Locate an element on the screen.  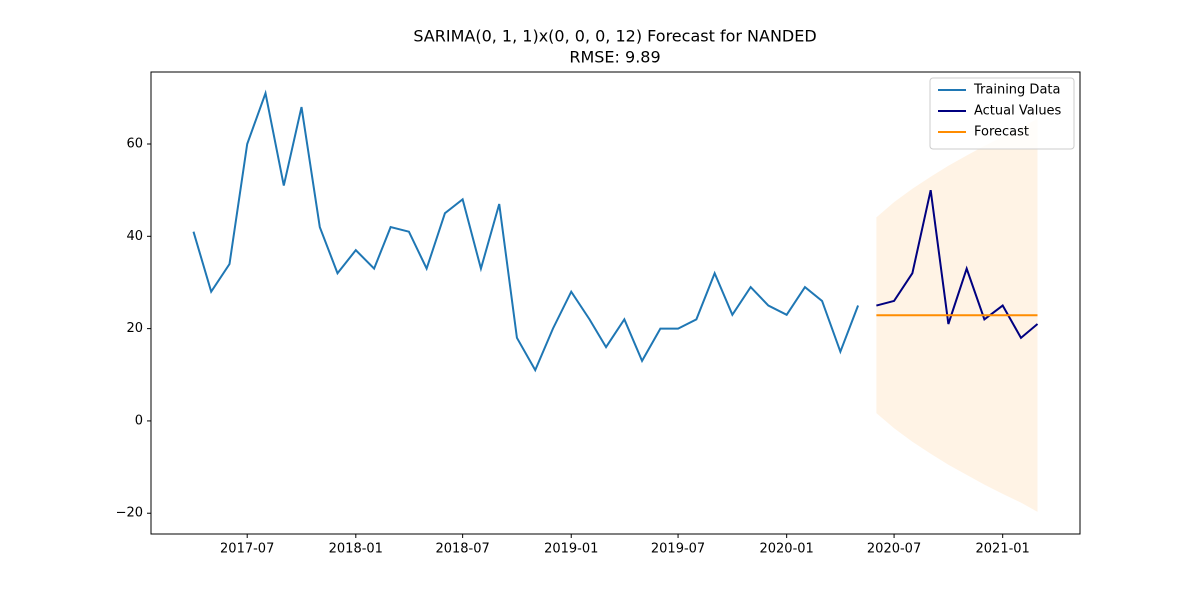
y-tick-label: −20 is located at coordinates (129, 513).